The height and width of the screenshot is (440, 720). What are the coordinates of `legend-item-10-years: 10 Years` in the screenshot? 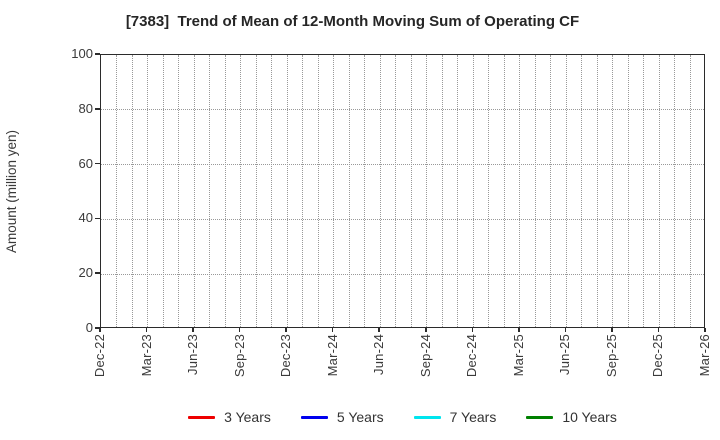 It's located at (571, 417).